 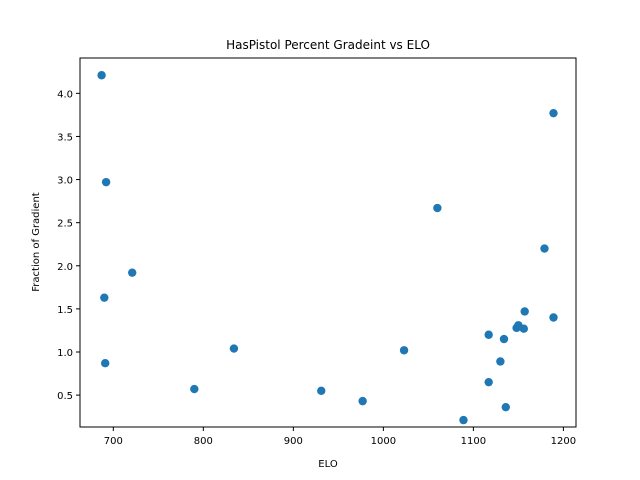 I want to click on x-tick-label: 700, so click(x=113, y=441).